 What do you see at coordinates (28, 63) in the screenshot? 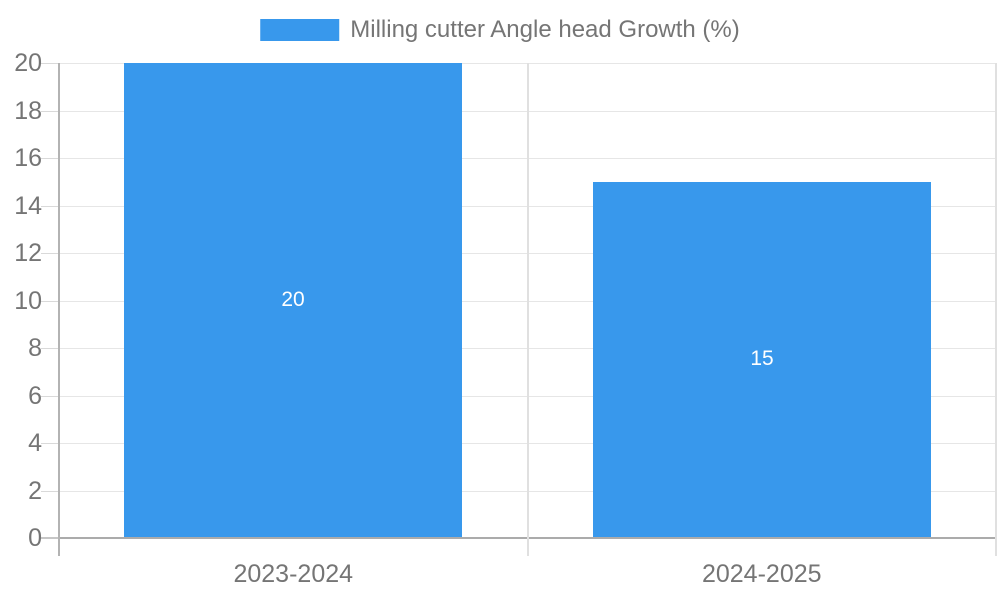
I see `y-axis-label: 20` at bounding box center [28, 63].